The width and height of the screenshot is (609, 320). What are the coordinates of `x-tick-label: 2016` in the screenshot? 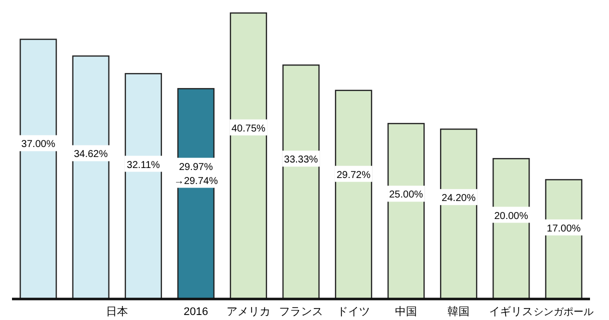 It's located at (196, 312).